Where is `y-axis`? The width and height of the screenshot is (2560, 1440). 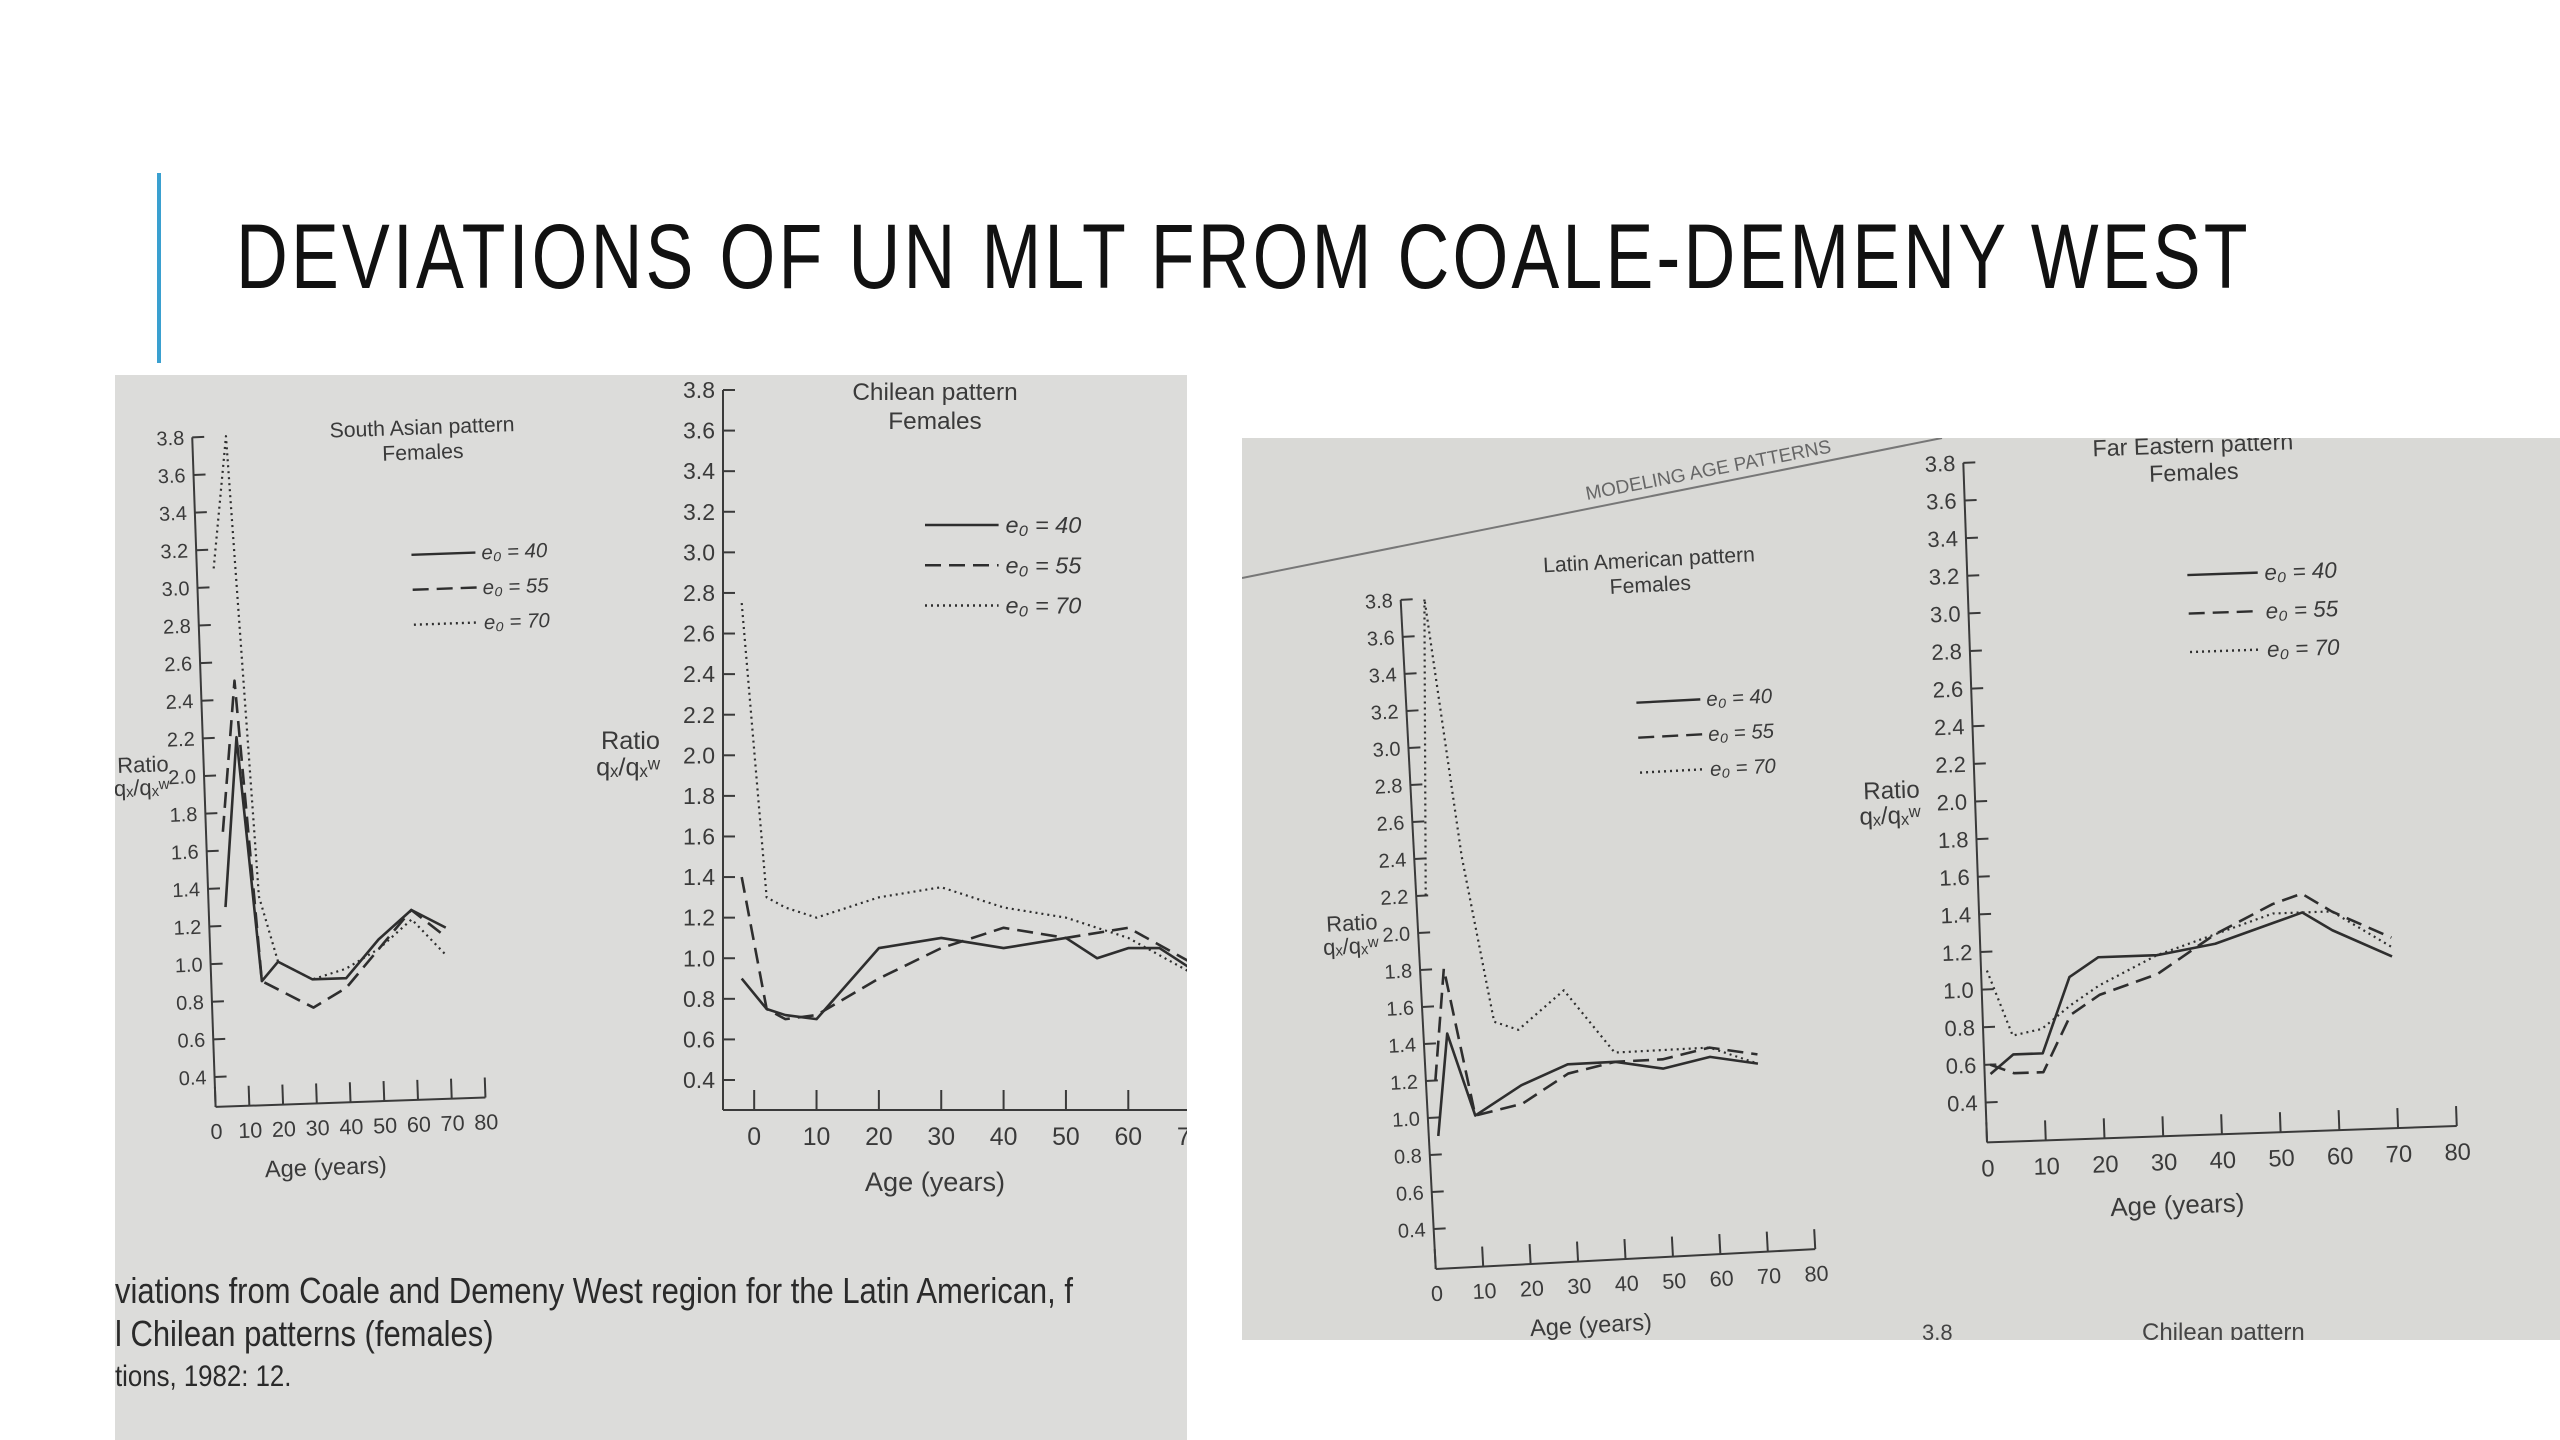 y-axis is located at coordinates (1975, 802).